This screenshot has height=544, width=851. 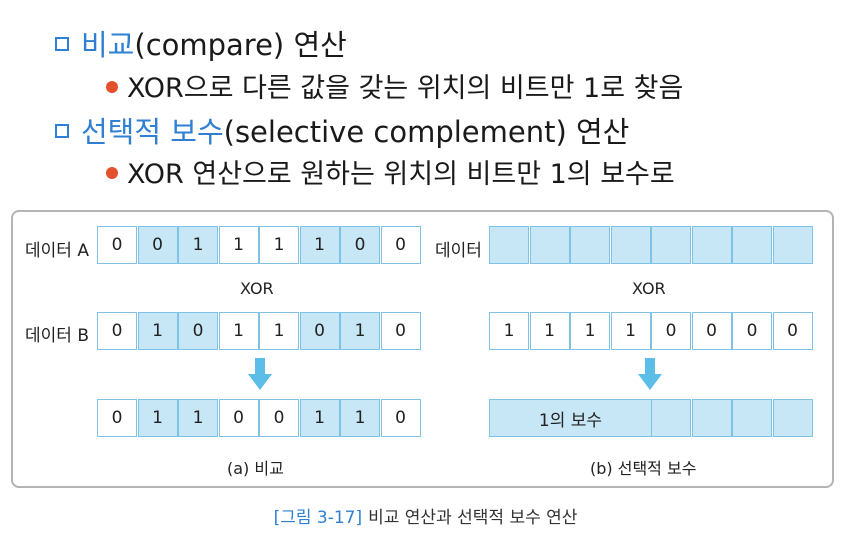 I want to click on sub-bullet-compare: XOR으로 다른 값을 갖는 위치의 비트만 1로 찾음, so click(x=394, y=85).